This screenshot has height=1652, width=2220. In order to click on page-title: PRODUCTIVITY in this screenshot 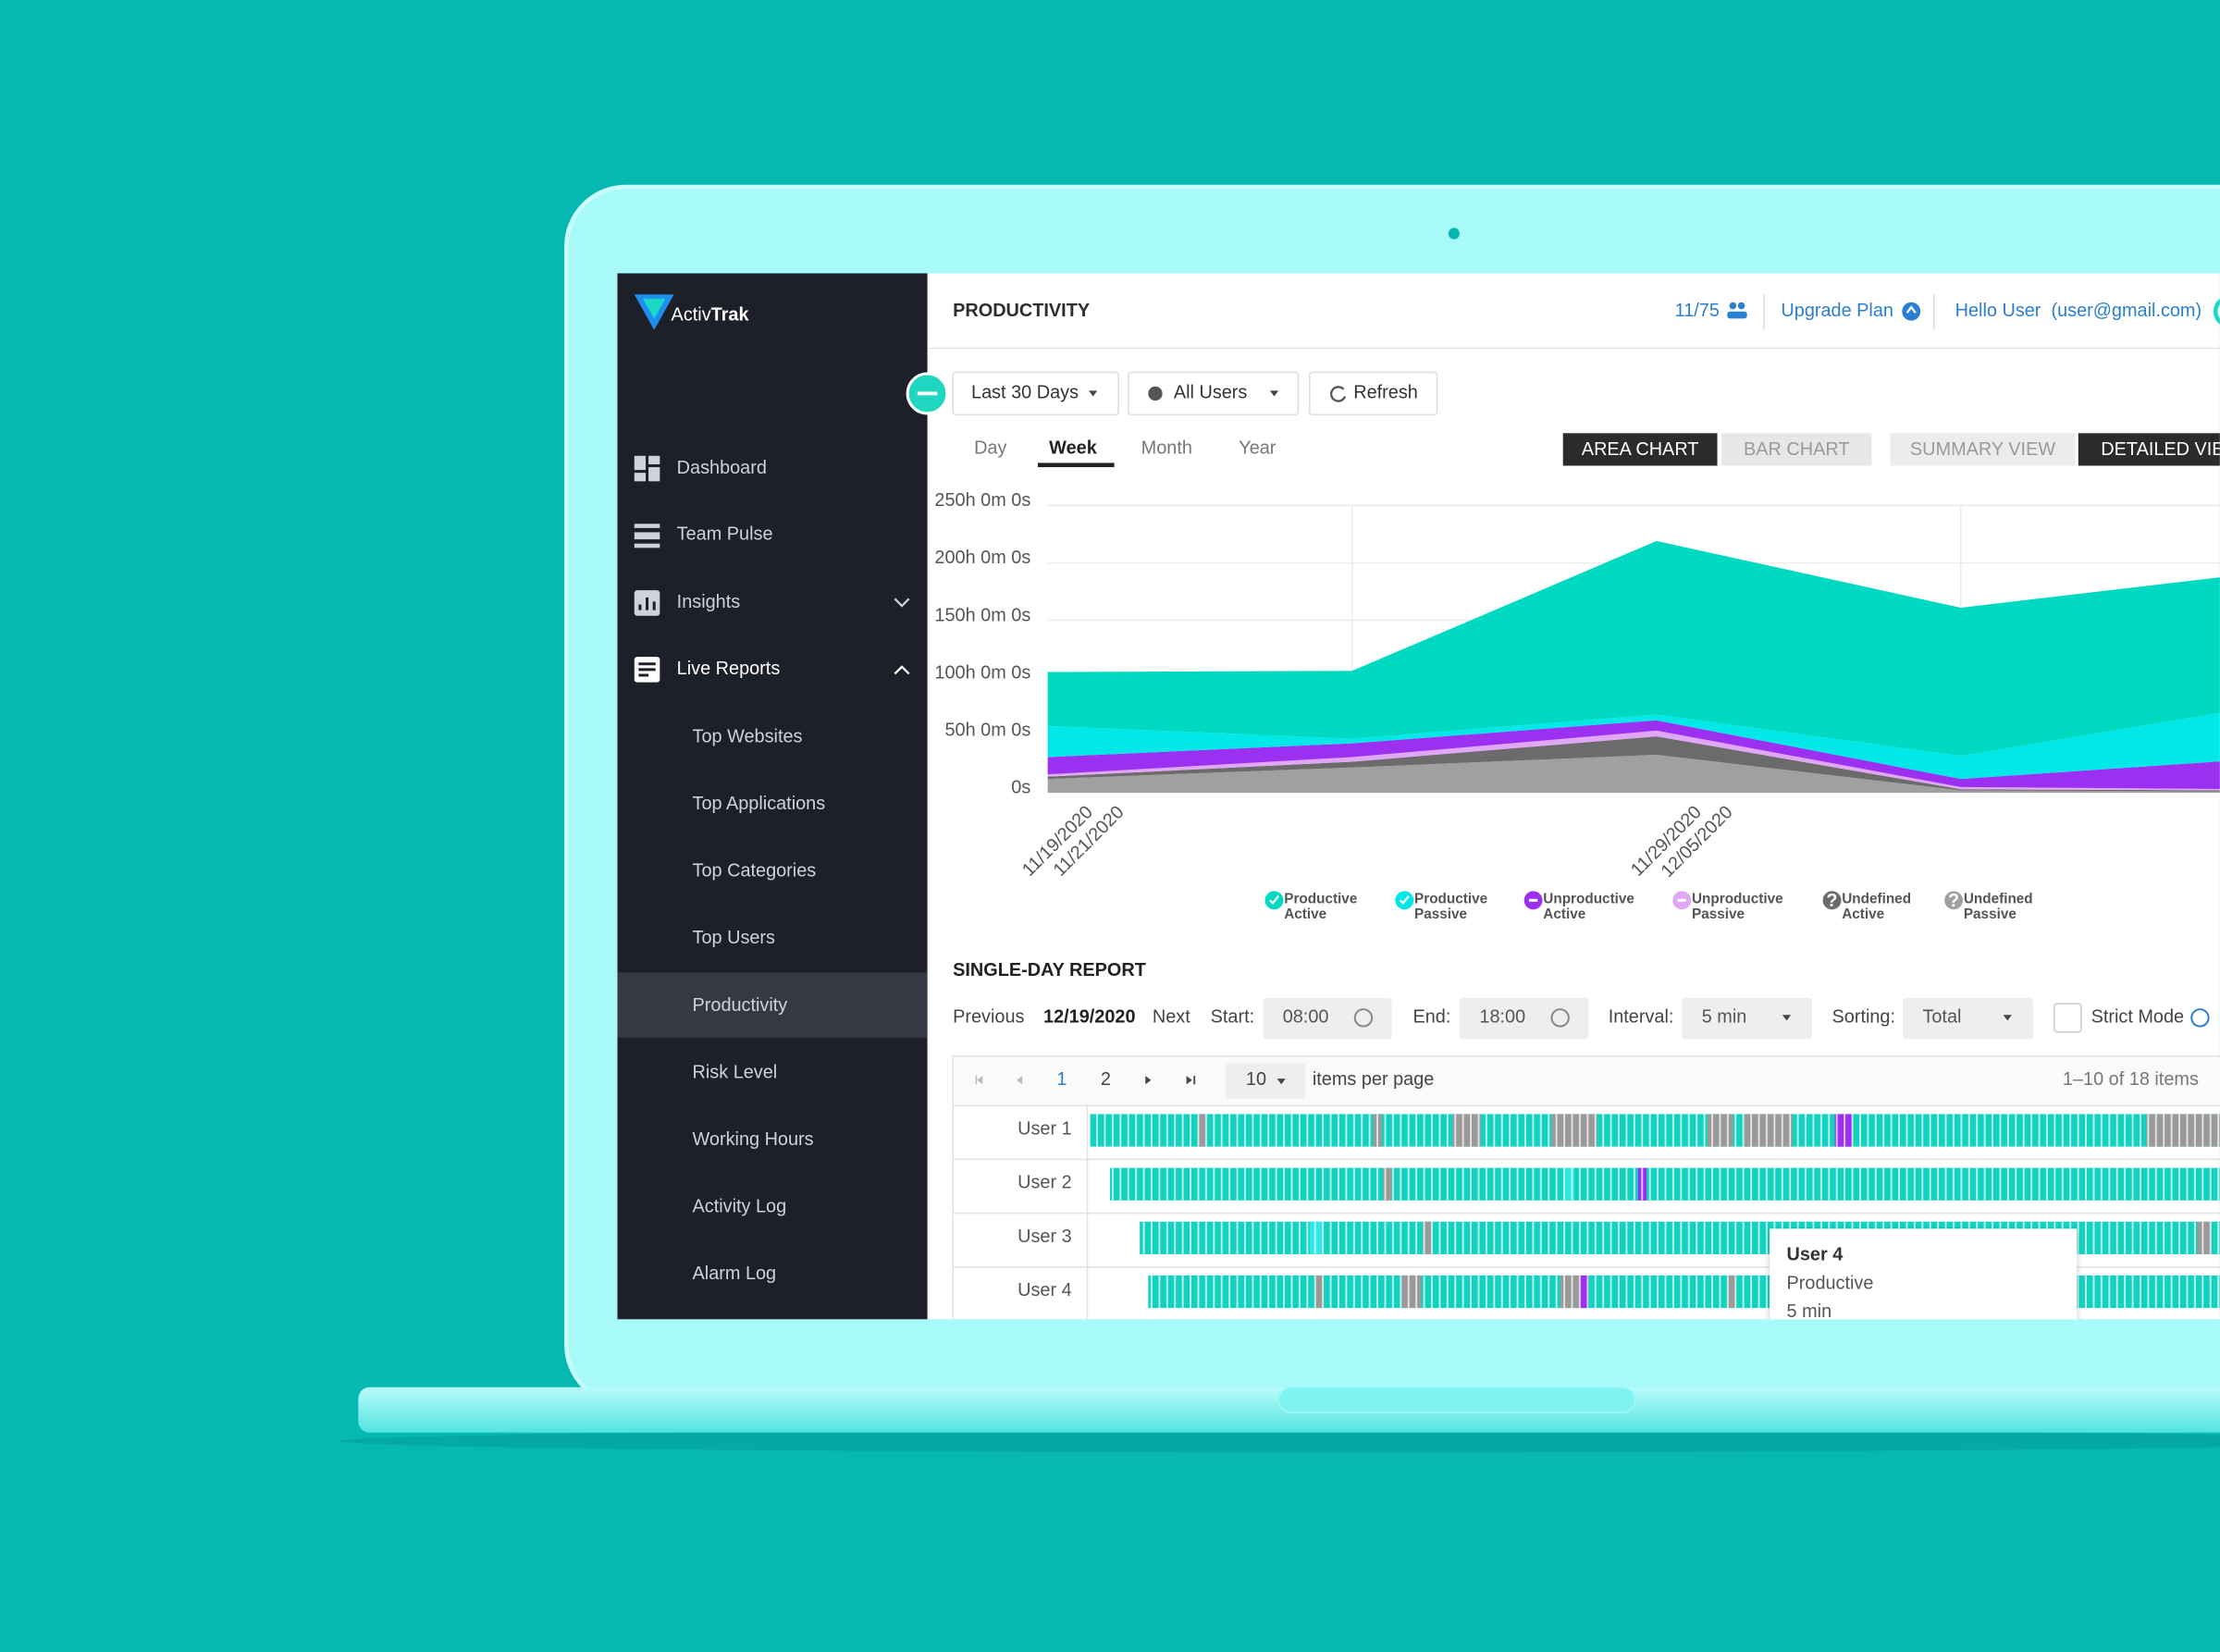, I will do `click(1022, 311)`.